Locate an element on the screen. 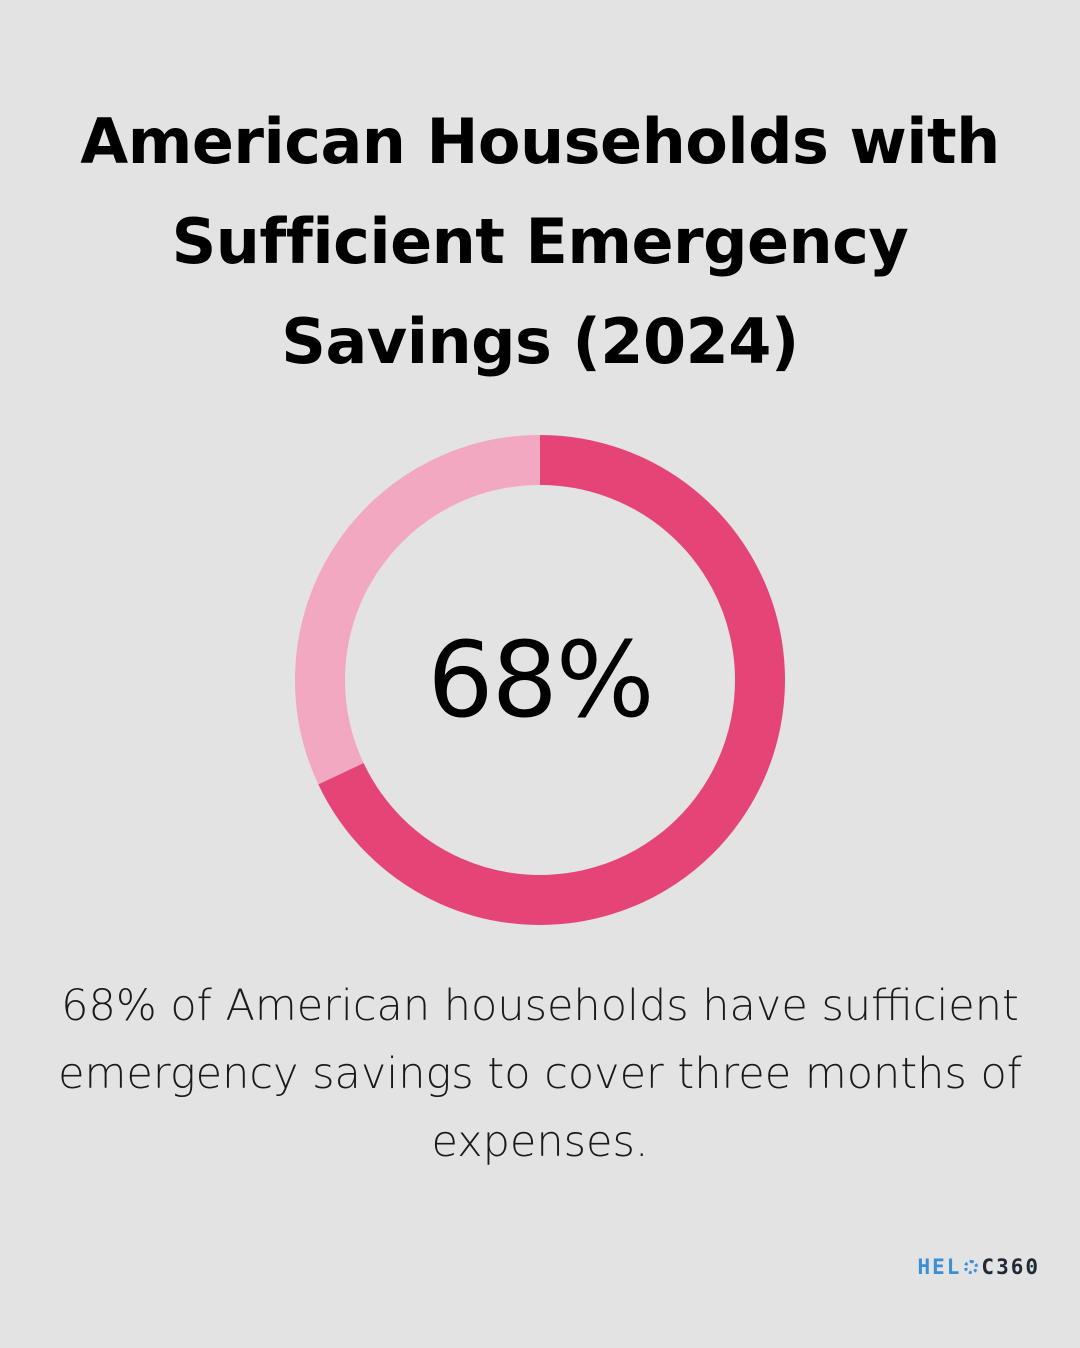 The height and width of the screenshot is (1348, 1080). brand-logo: HEL C360 is located at coordinates (978, 1267).